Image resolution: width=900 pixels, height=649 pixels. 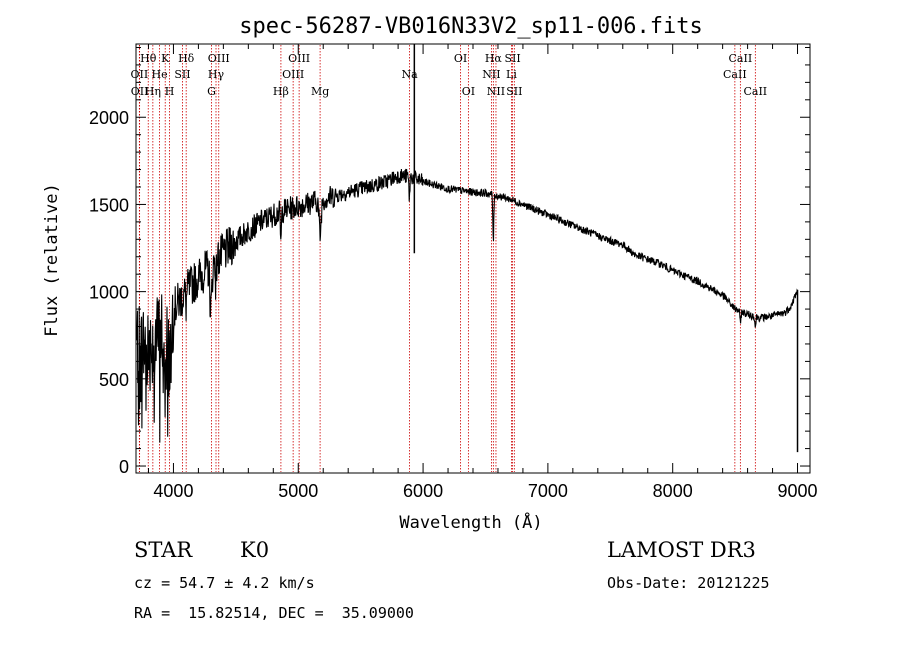 I want to click on x-tick-label: 5000, so click(x=298, y=491).